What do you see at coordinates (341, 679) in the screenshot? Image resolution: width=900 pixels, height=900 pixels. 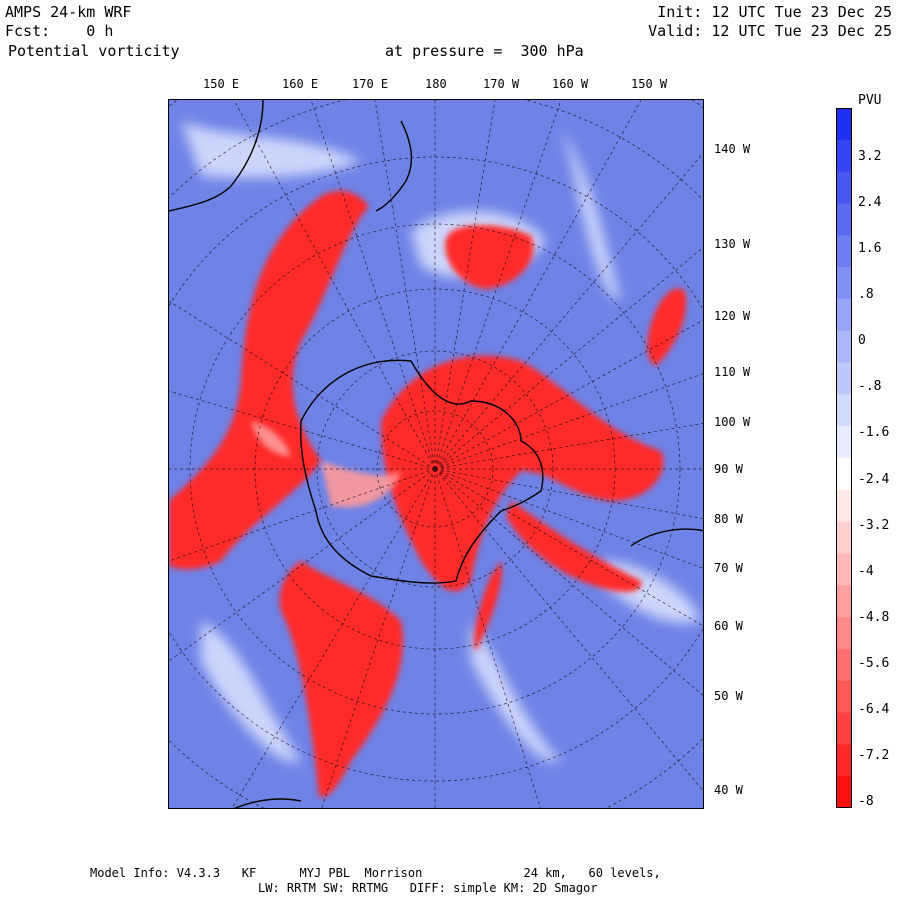 I see `southern-pv-lobe` at bounding box center [341, 679].